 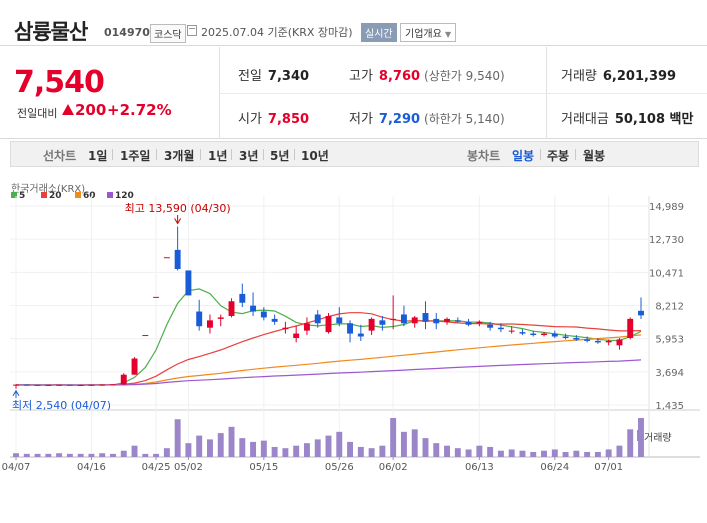 I want to click on candle-daily: 일봉, so click(x=523, y=156).